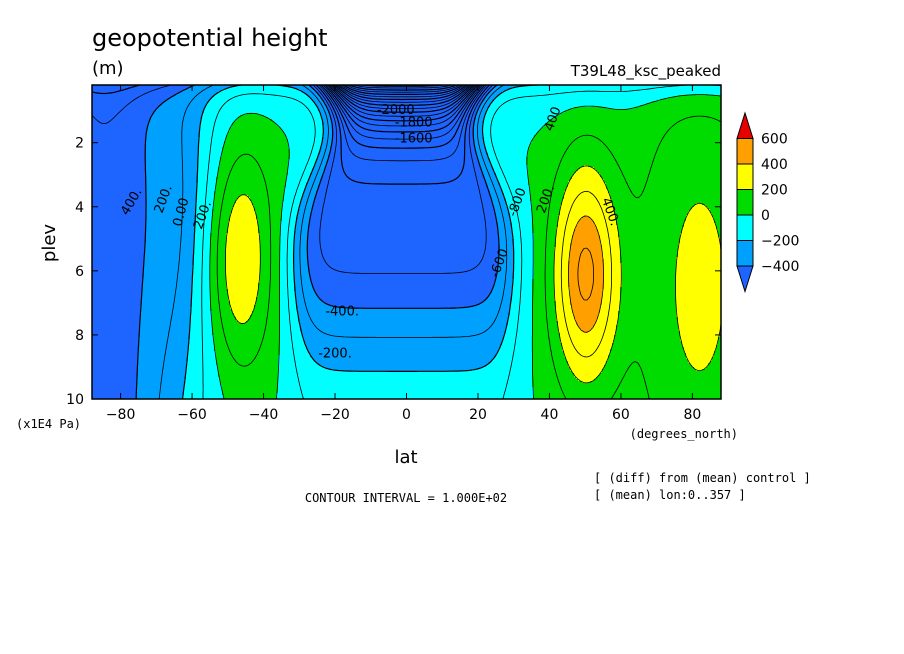 This screenshot has height=654, width=904. Describe the element at coordinates (414, 139) in the screenshot. I see `contour-label: -1600` at that location.